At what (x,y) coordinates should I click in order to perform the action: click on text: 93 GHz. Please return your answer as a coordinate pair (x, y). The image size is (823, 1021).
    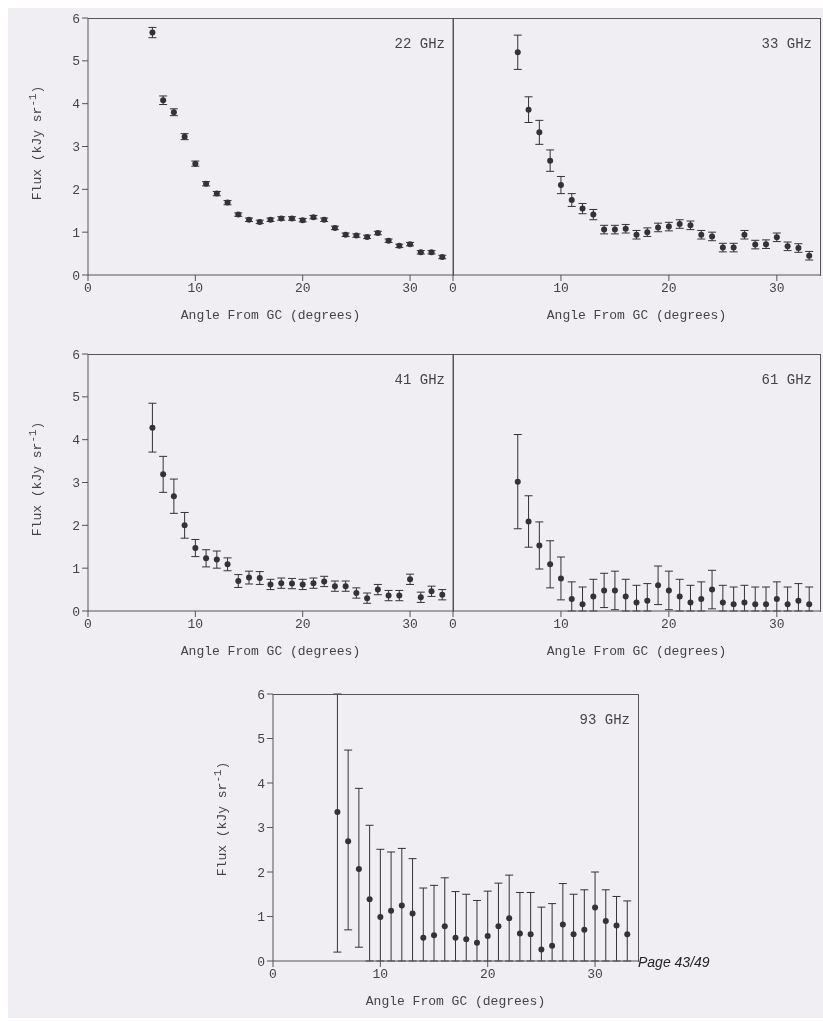
    Looking at the image, I should click on (604, 720).